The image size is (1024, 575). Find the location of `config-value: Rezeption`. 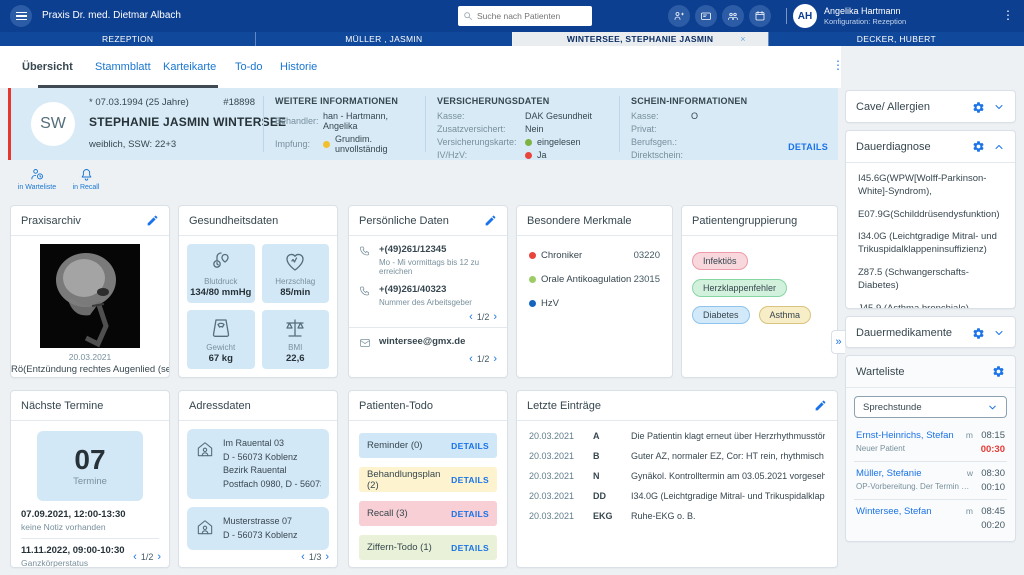

config-value: Rezeption is located at coordinates (889, 22).